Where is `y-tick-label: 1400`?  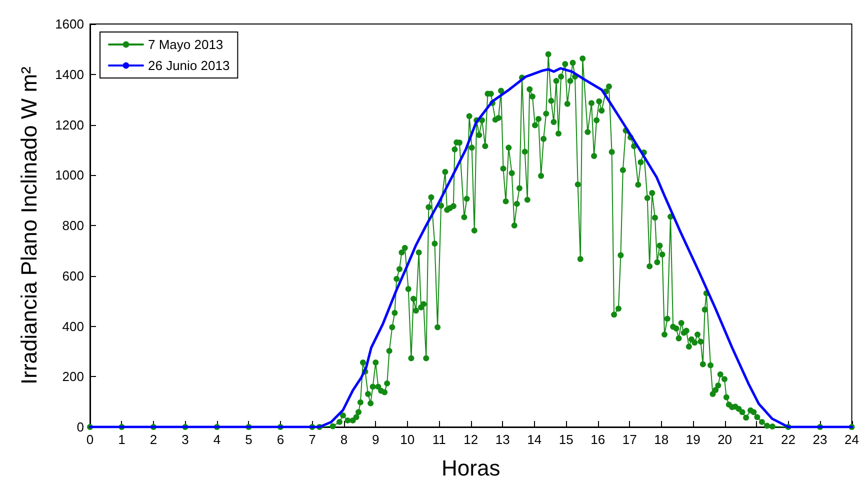
y-tick-label: 1400 is located at coordinates (69, 74).